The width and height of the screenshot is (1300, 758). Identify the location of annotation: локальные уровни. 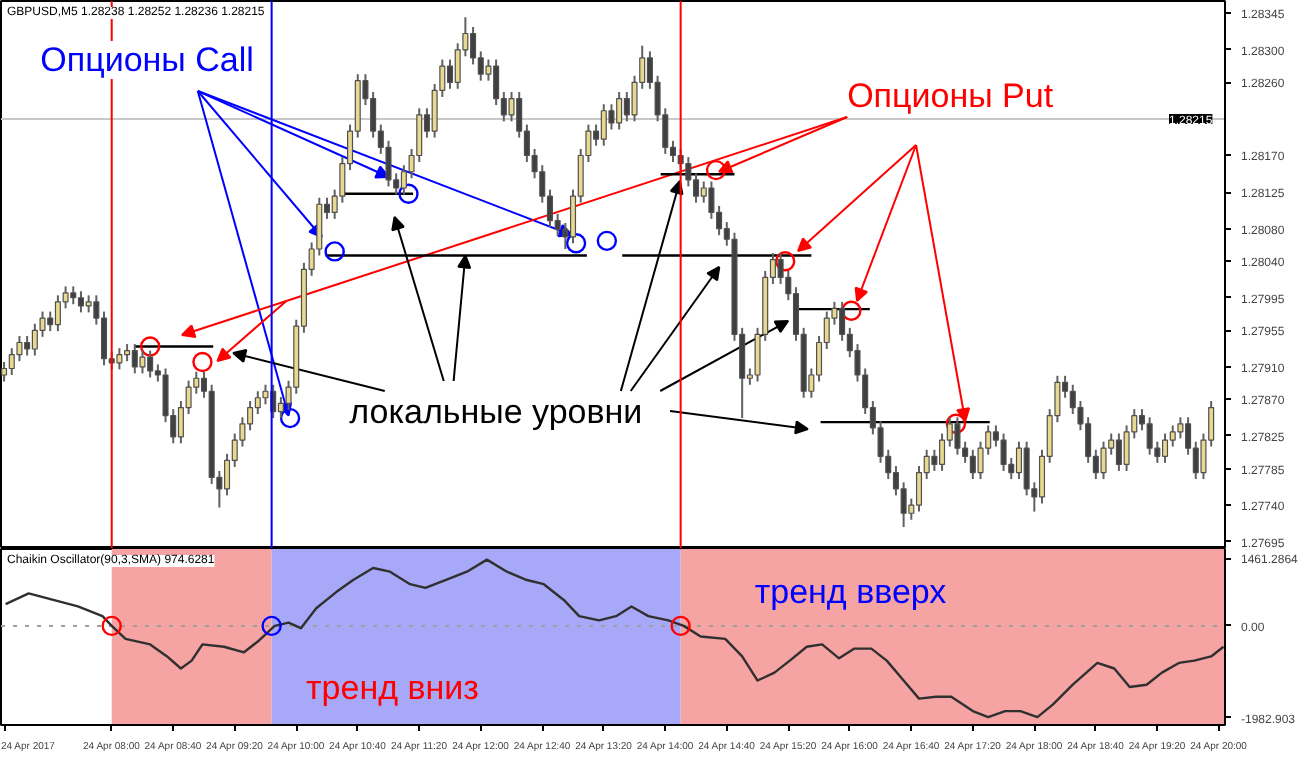
(496, 412).